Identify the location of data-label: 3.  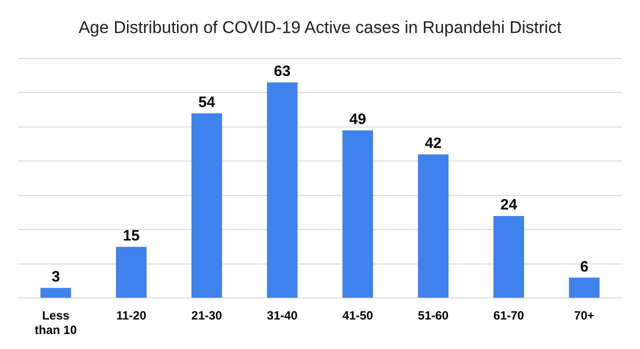
(56, 277).